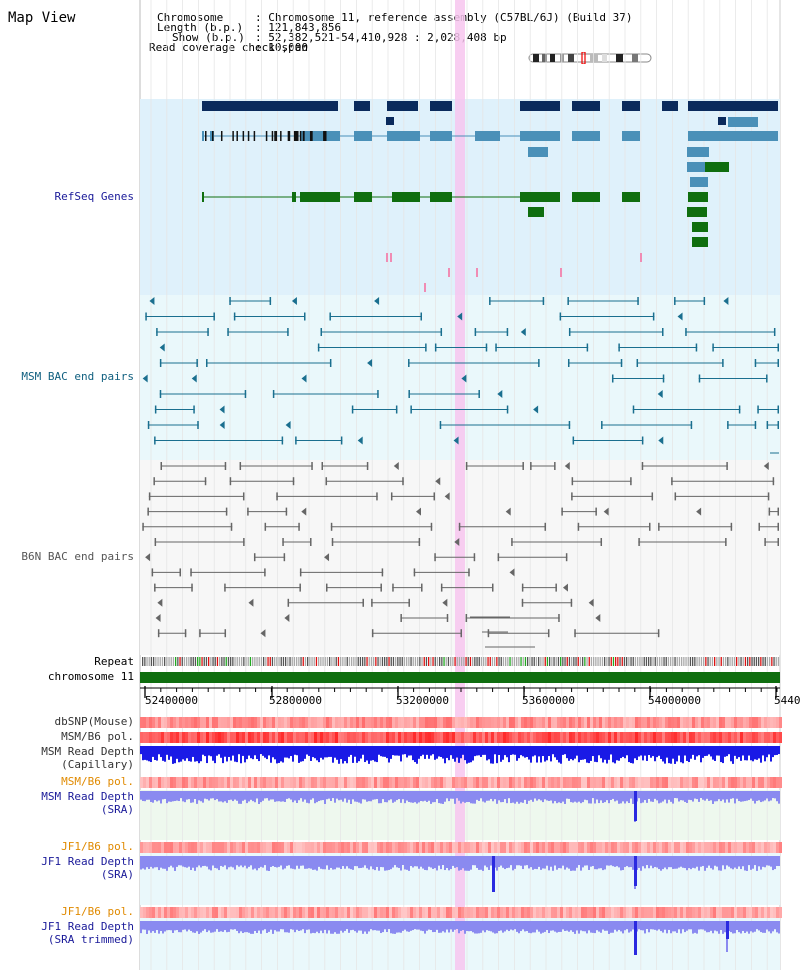 The width and height of the screenshot is (800, 970). What do you see at coordinates (77, 556) in the screenshot?
I see `track-label-b6n-bac: B6N BAC end pairs` at bounding box center [77, 556].